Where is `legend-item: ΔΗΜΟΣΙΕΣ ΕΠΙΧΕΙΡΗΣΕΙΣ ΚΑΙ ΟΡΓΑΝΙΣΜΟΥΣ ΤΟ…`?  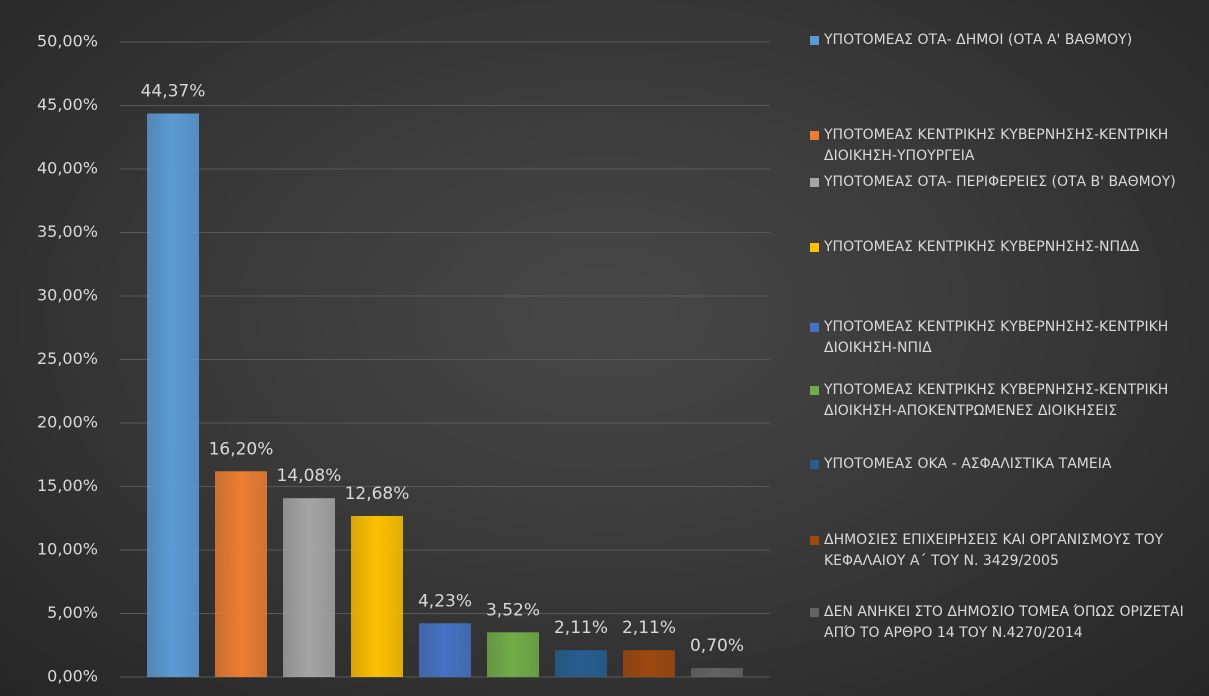 legend-item: ΔΗΜΟΣΙΕΣ ΕΠΙΧΕΙΡΗΣΕΙΣ ΚΑΙ ΟΡΓΑΝΙΣΜΟΥΣ ΤΟ… is located at coordinates (1007, 551).